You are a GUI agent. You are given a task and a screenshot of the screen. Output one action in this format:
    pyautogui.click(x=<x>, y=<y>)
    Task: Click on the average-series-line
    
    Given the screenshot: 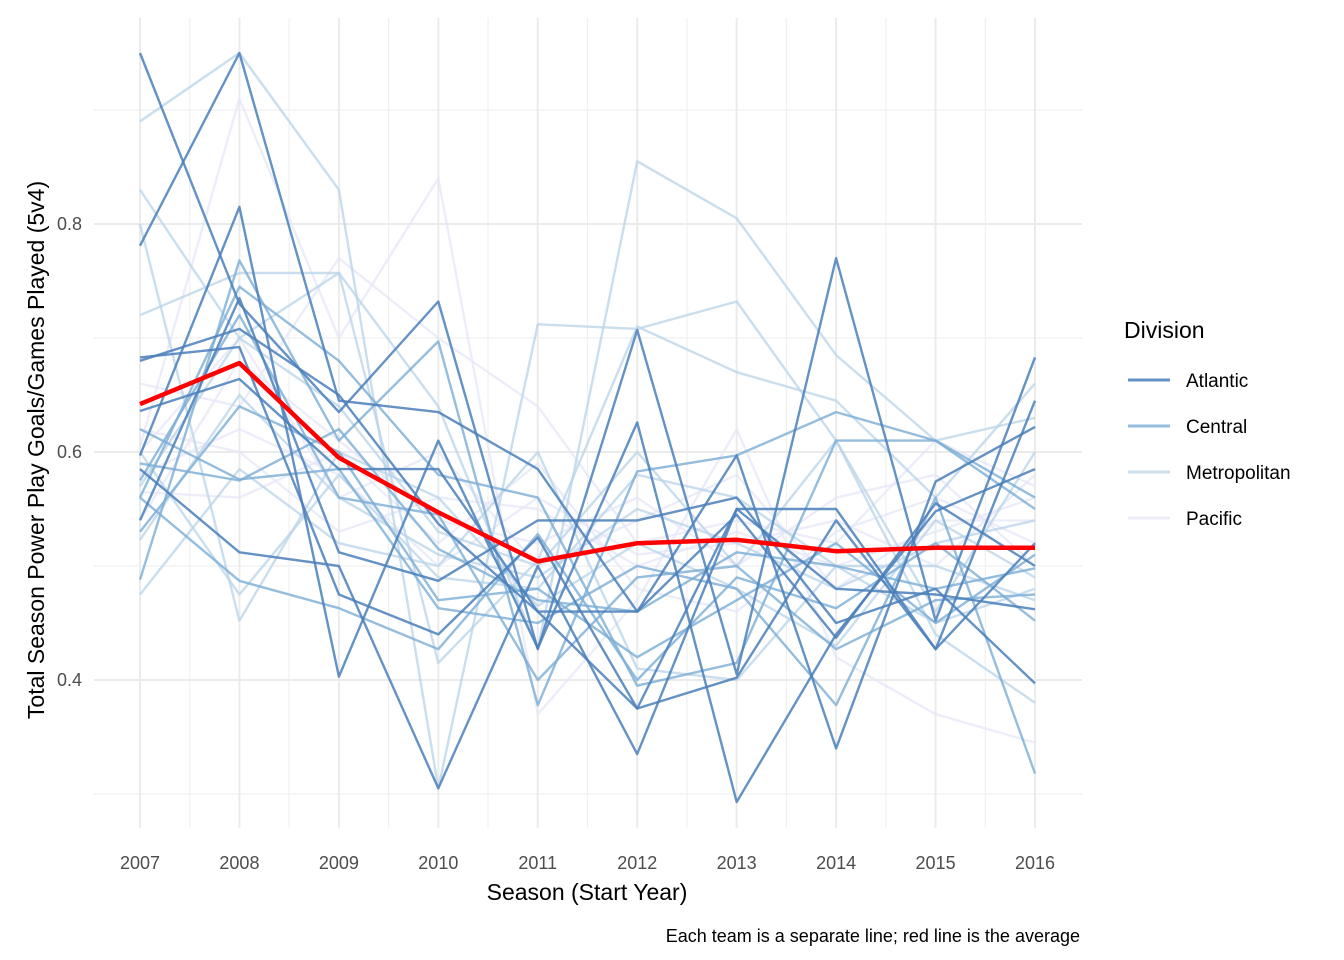 What is the action you would take?
    pyautogui.click(x=587, y=462)
    